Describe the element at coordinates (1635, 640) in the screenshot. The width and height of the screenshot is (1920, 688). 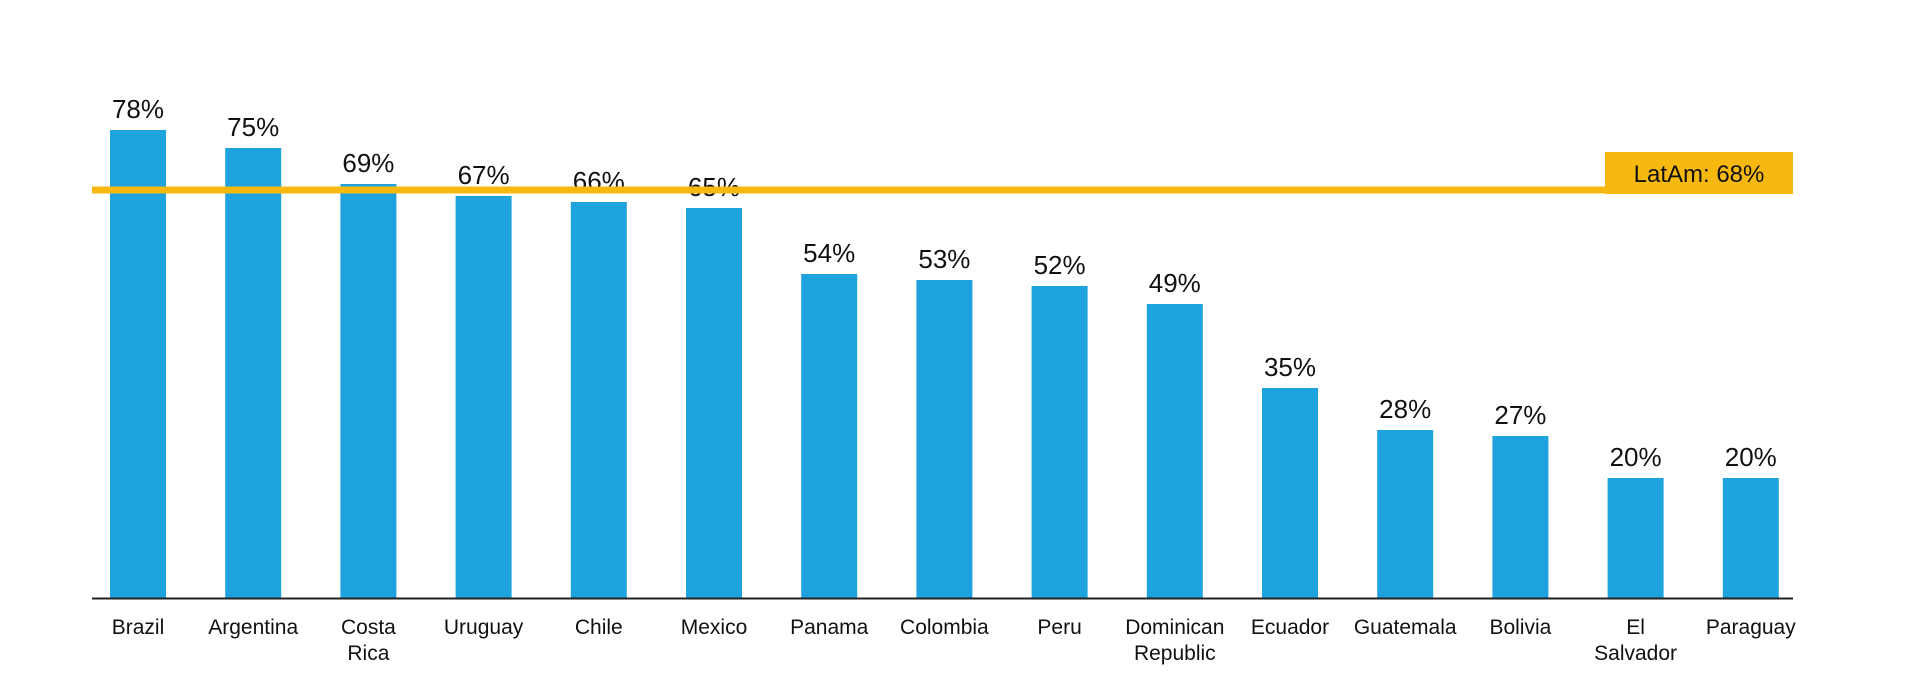
I see `category-label: El Salvador` at that location.